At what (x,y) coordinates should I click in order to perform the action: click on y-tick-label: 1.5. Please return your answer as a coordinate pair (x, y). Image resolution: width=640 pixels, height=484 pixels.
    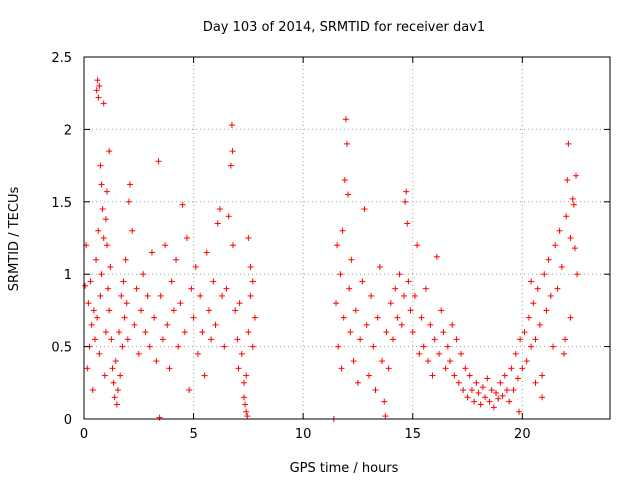
    Looking at the image, I should click on (61, 203).